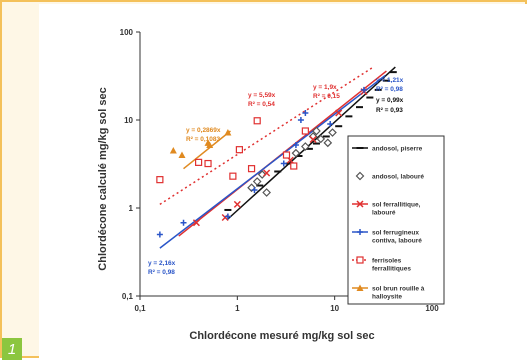 The image size is (527, 360). What do you see at coordinates (398, 293) in the screenshot?
I see `legend-entry-label: sol brun rouille à halloysite` at bounding box center [398, 293].